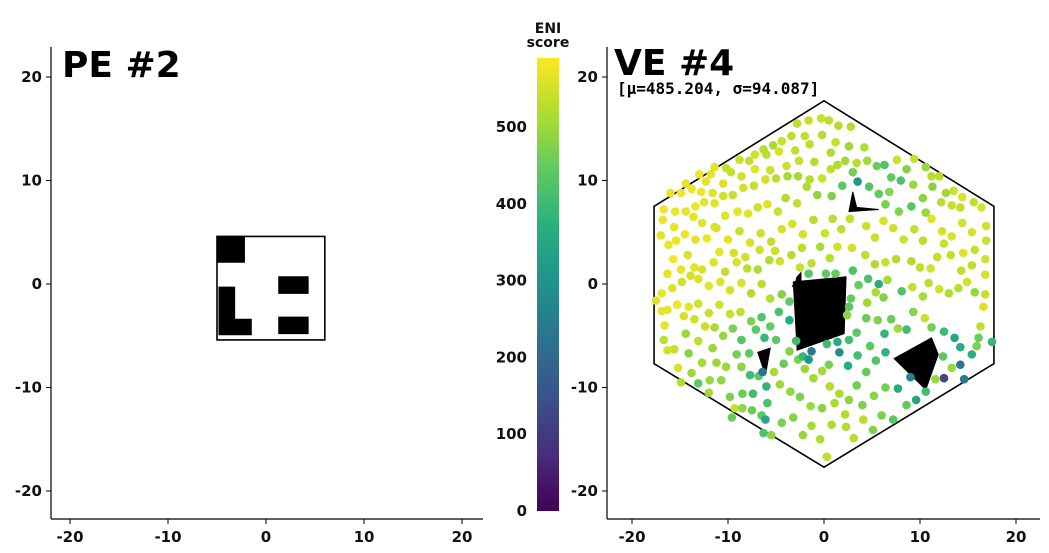 The width and height of the screenshot is (1049, 553). I want to click on left-plot-title: PE #2, so click(121, 65).